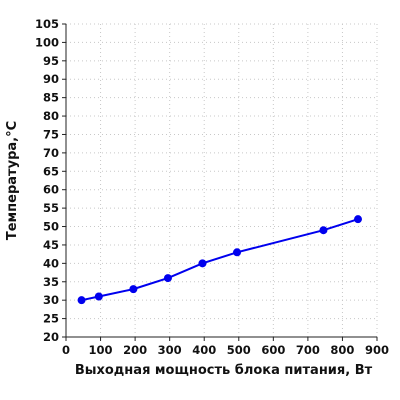 The width and height of the screenshot is (400, 400). I want to click on x-tick-label: 900, so click(377, 350).